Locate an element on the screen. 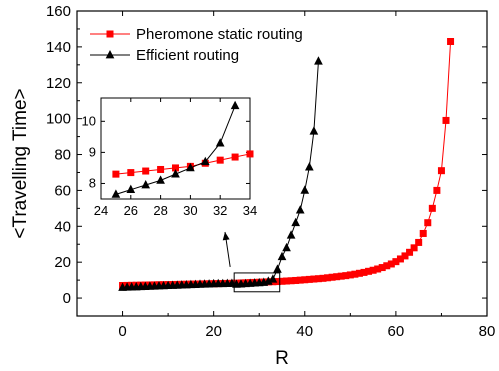 The image size is (499, 371). y-tick-label: 40 is located at coordinates (62, 226).